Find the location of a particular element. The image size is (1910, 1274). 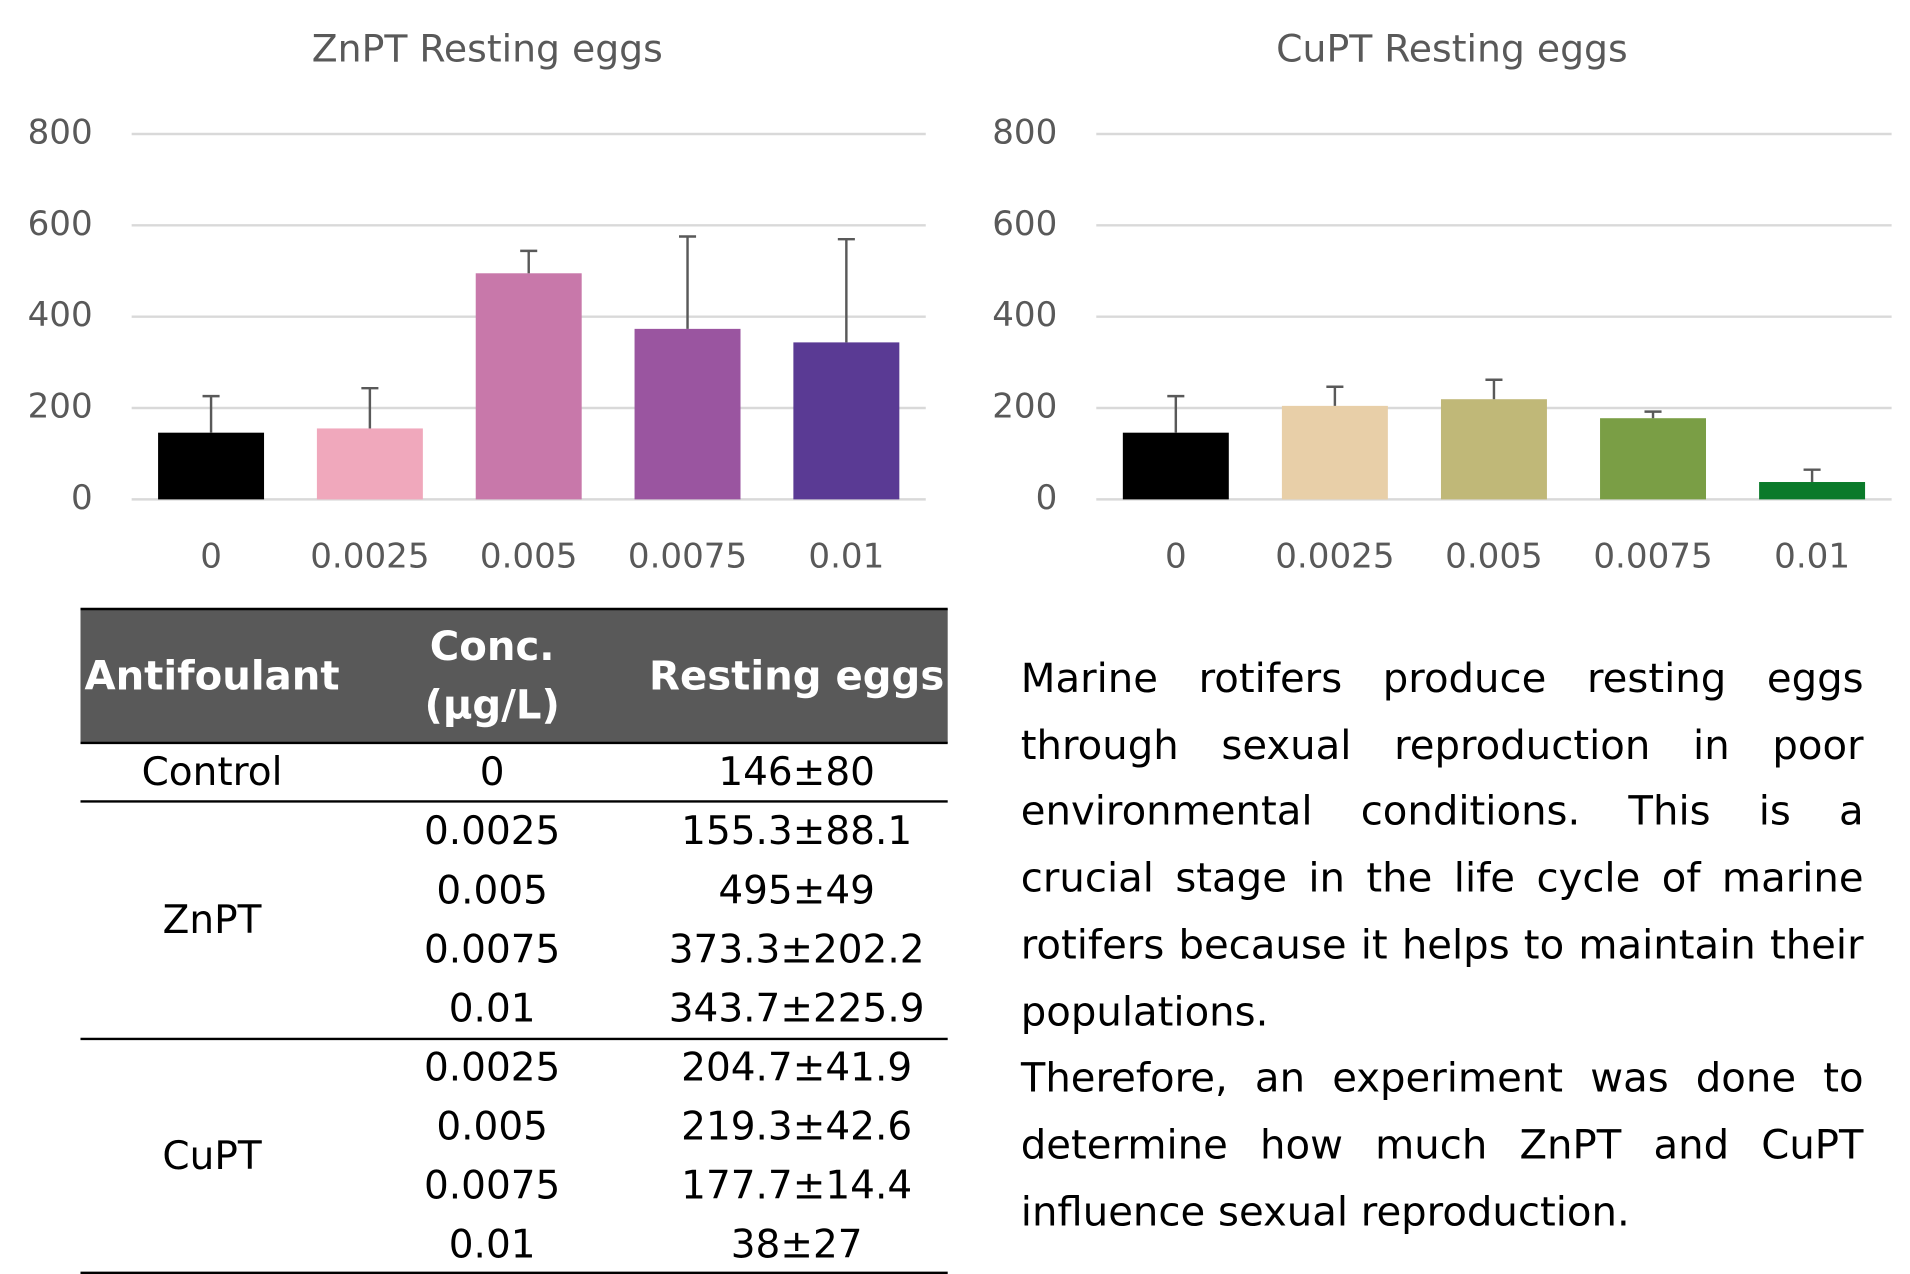

chart-title: CuPT Resting eggs is located at coordinates (1452, 49).